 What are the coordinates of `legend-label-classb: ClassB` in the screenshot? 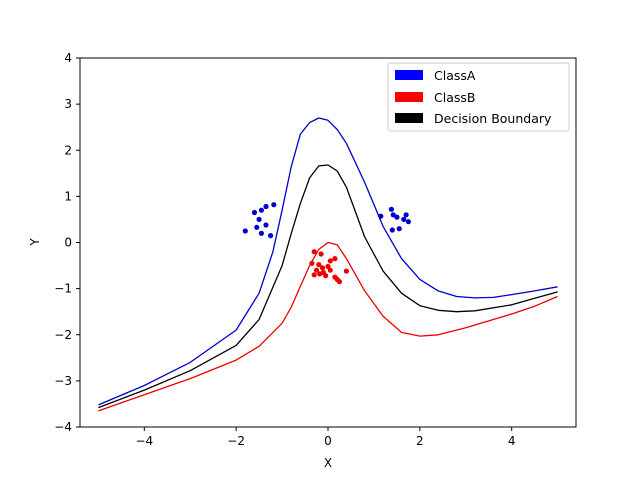 It's located at (454, 97).